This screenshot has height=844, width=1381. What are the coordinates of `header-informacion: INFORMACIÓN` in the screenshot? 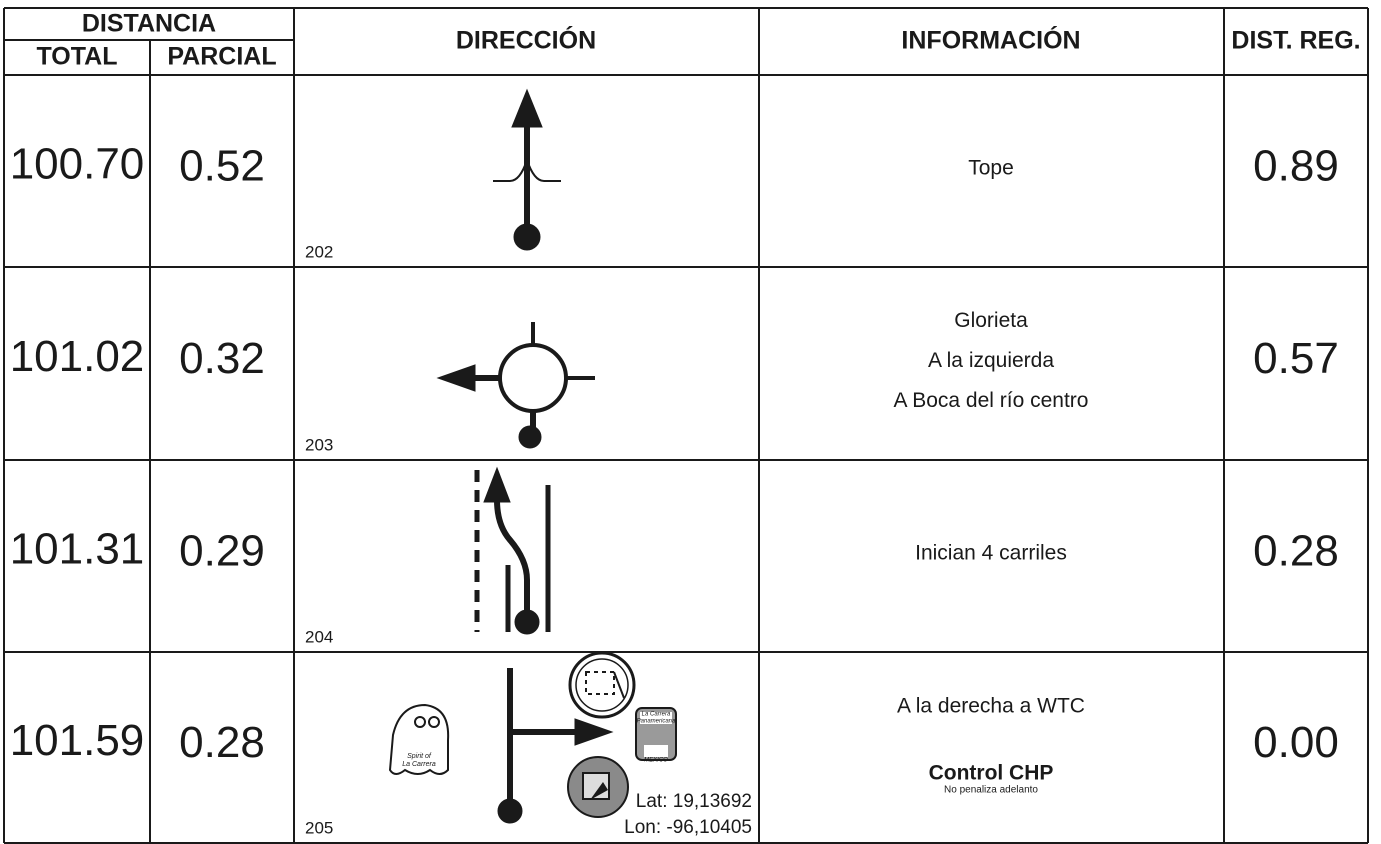 It's located at (990, 40).